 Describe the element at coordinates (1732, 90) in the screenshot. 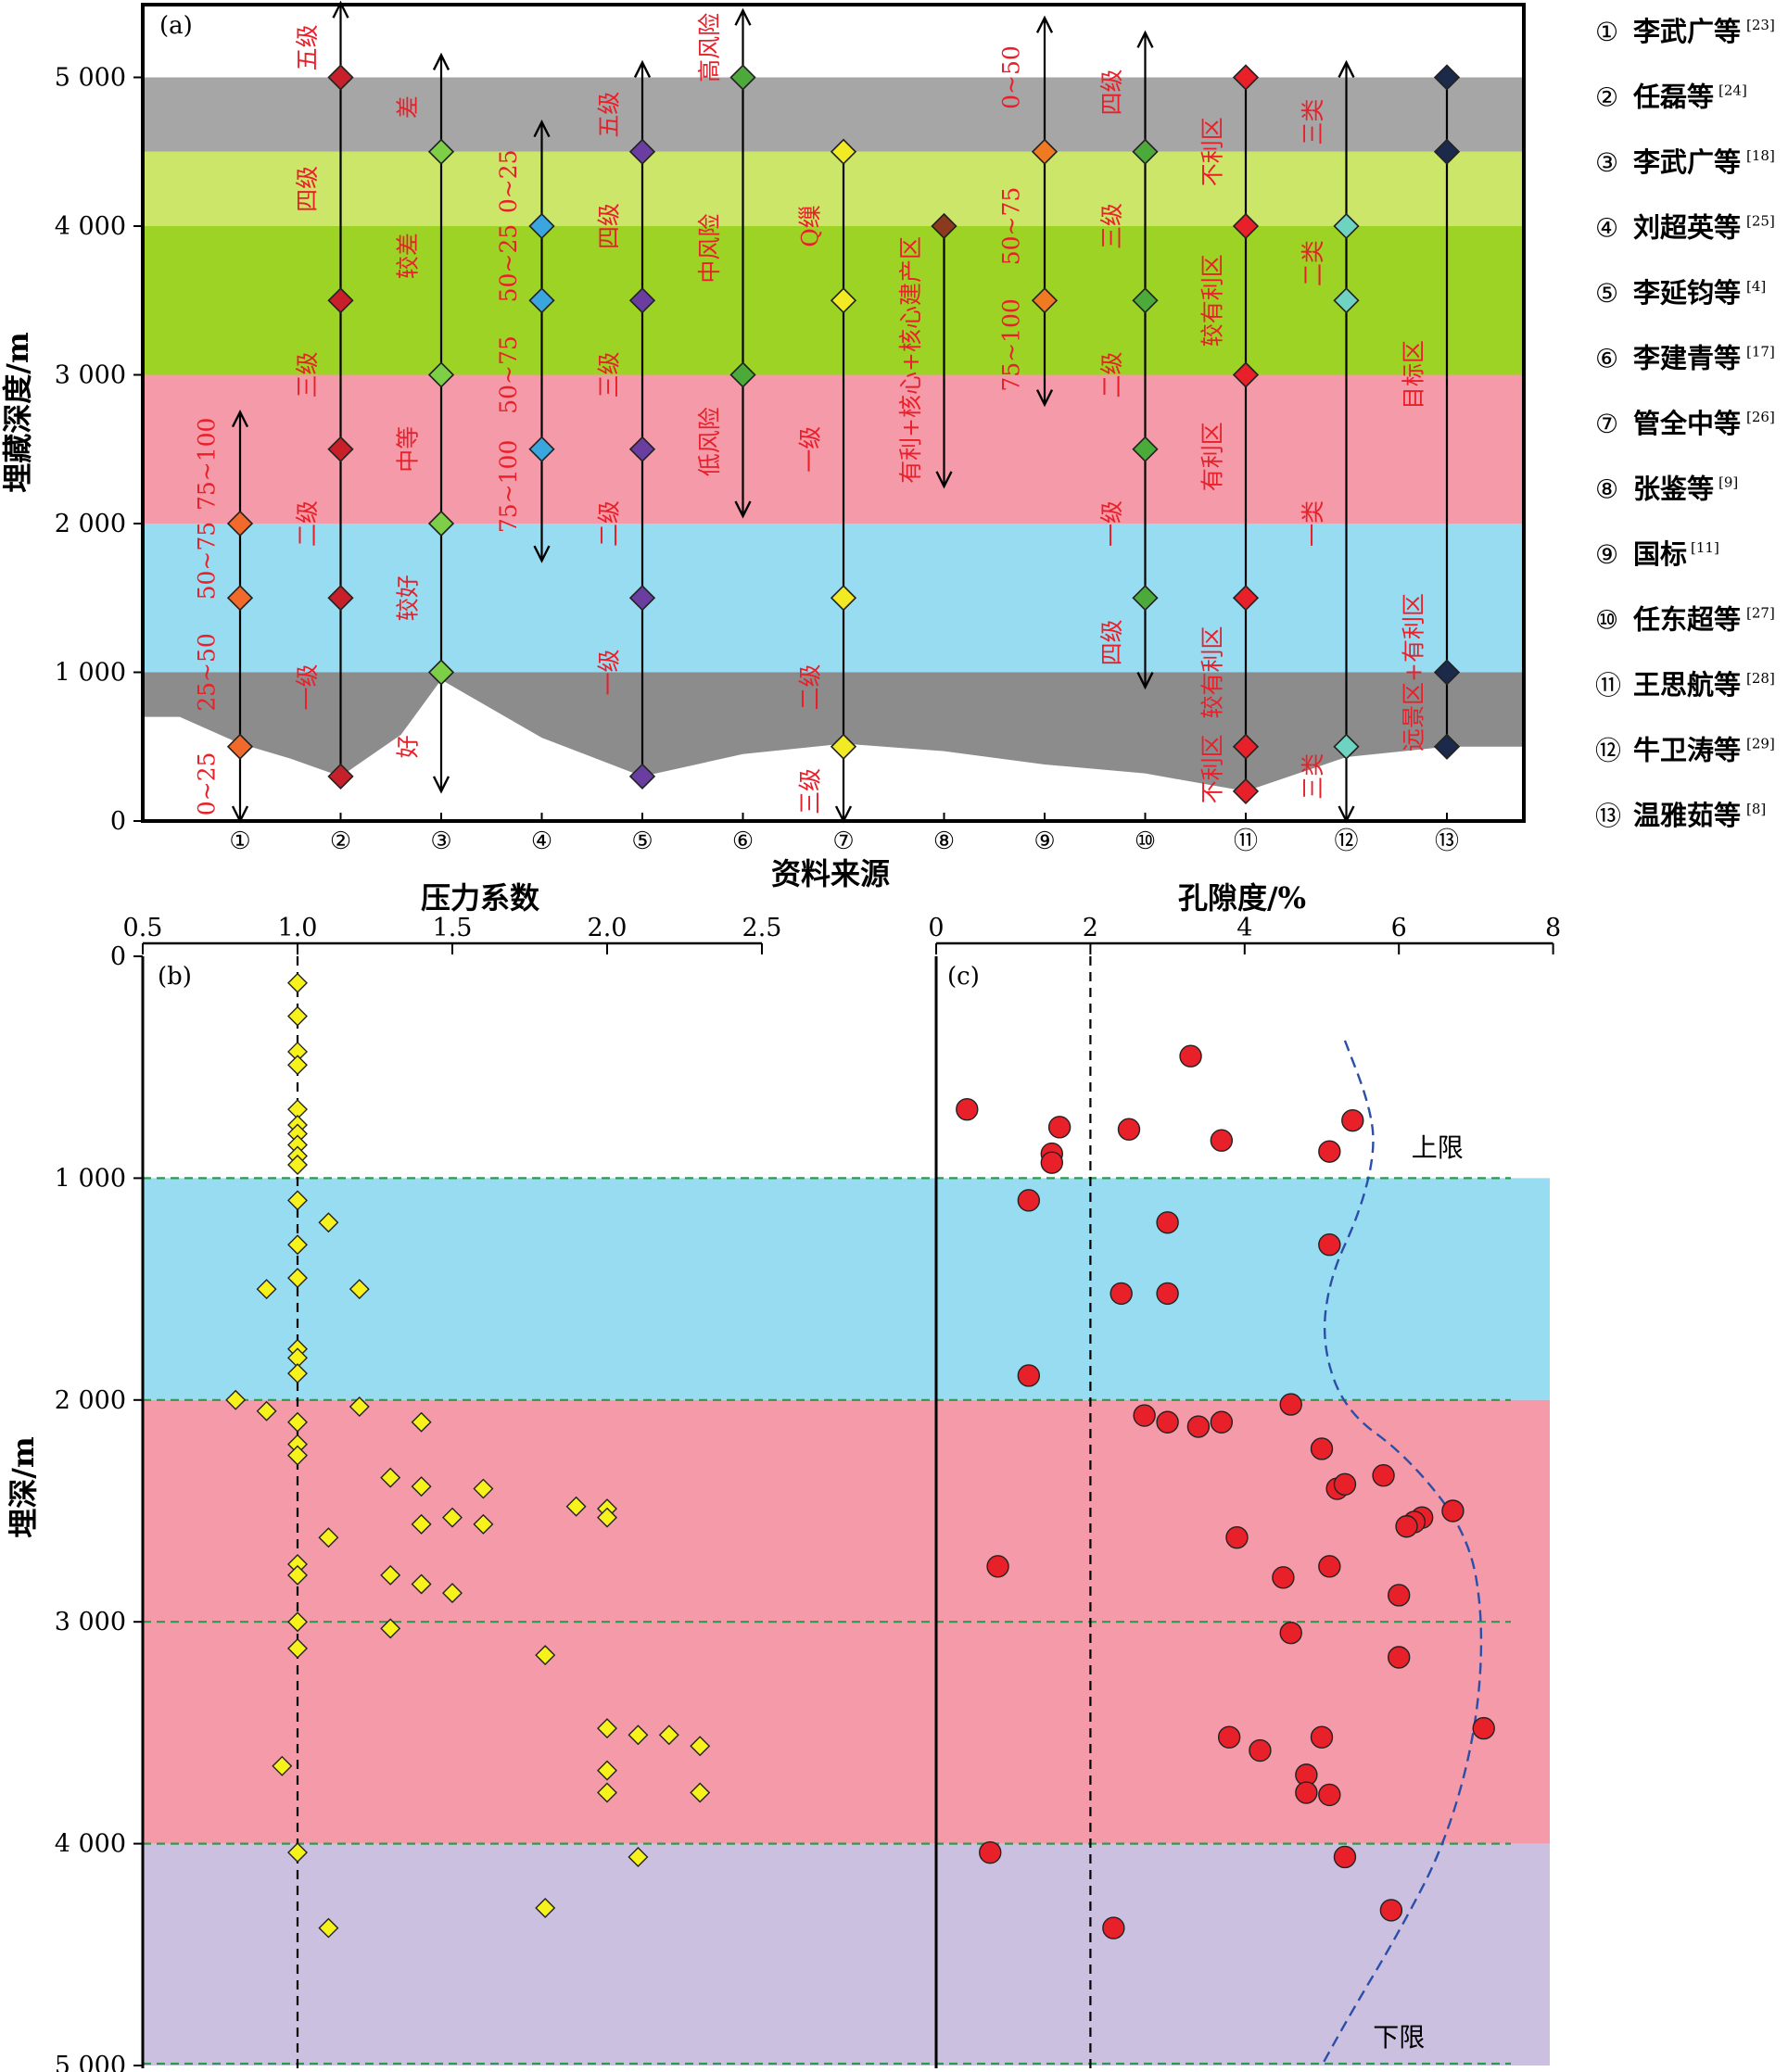

I see `legend-ref: [24]` at that location.